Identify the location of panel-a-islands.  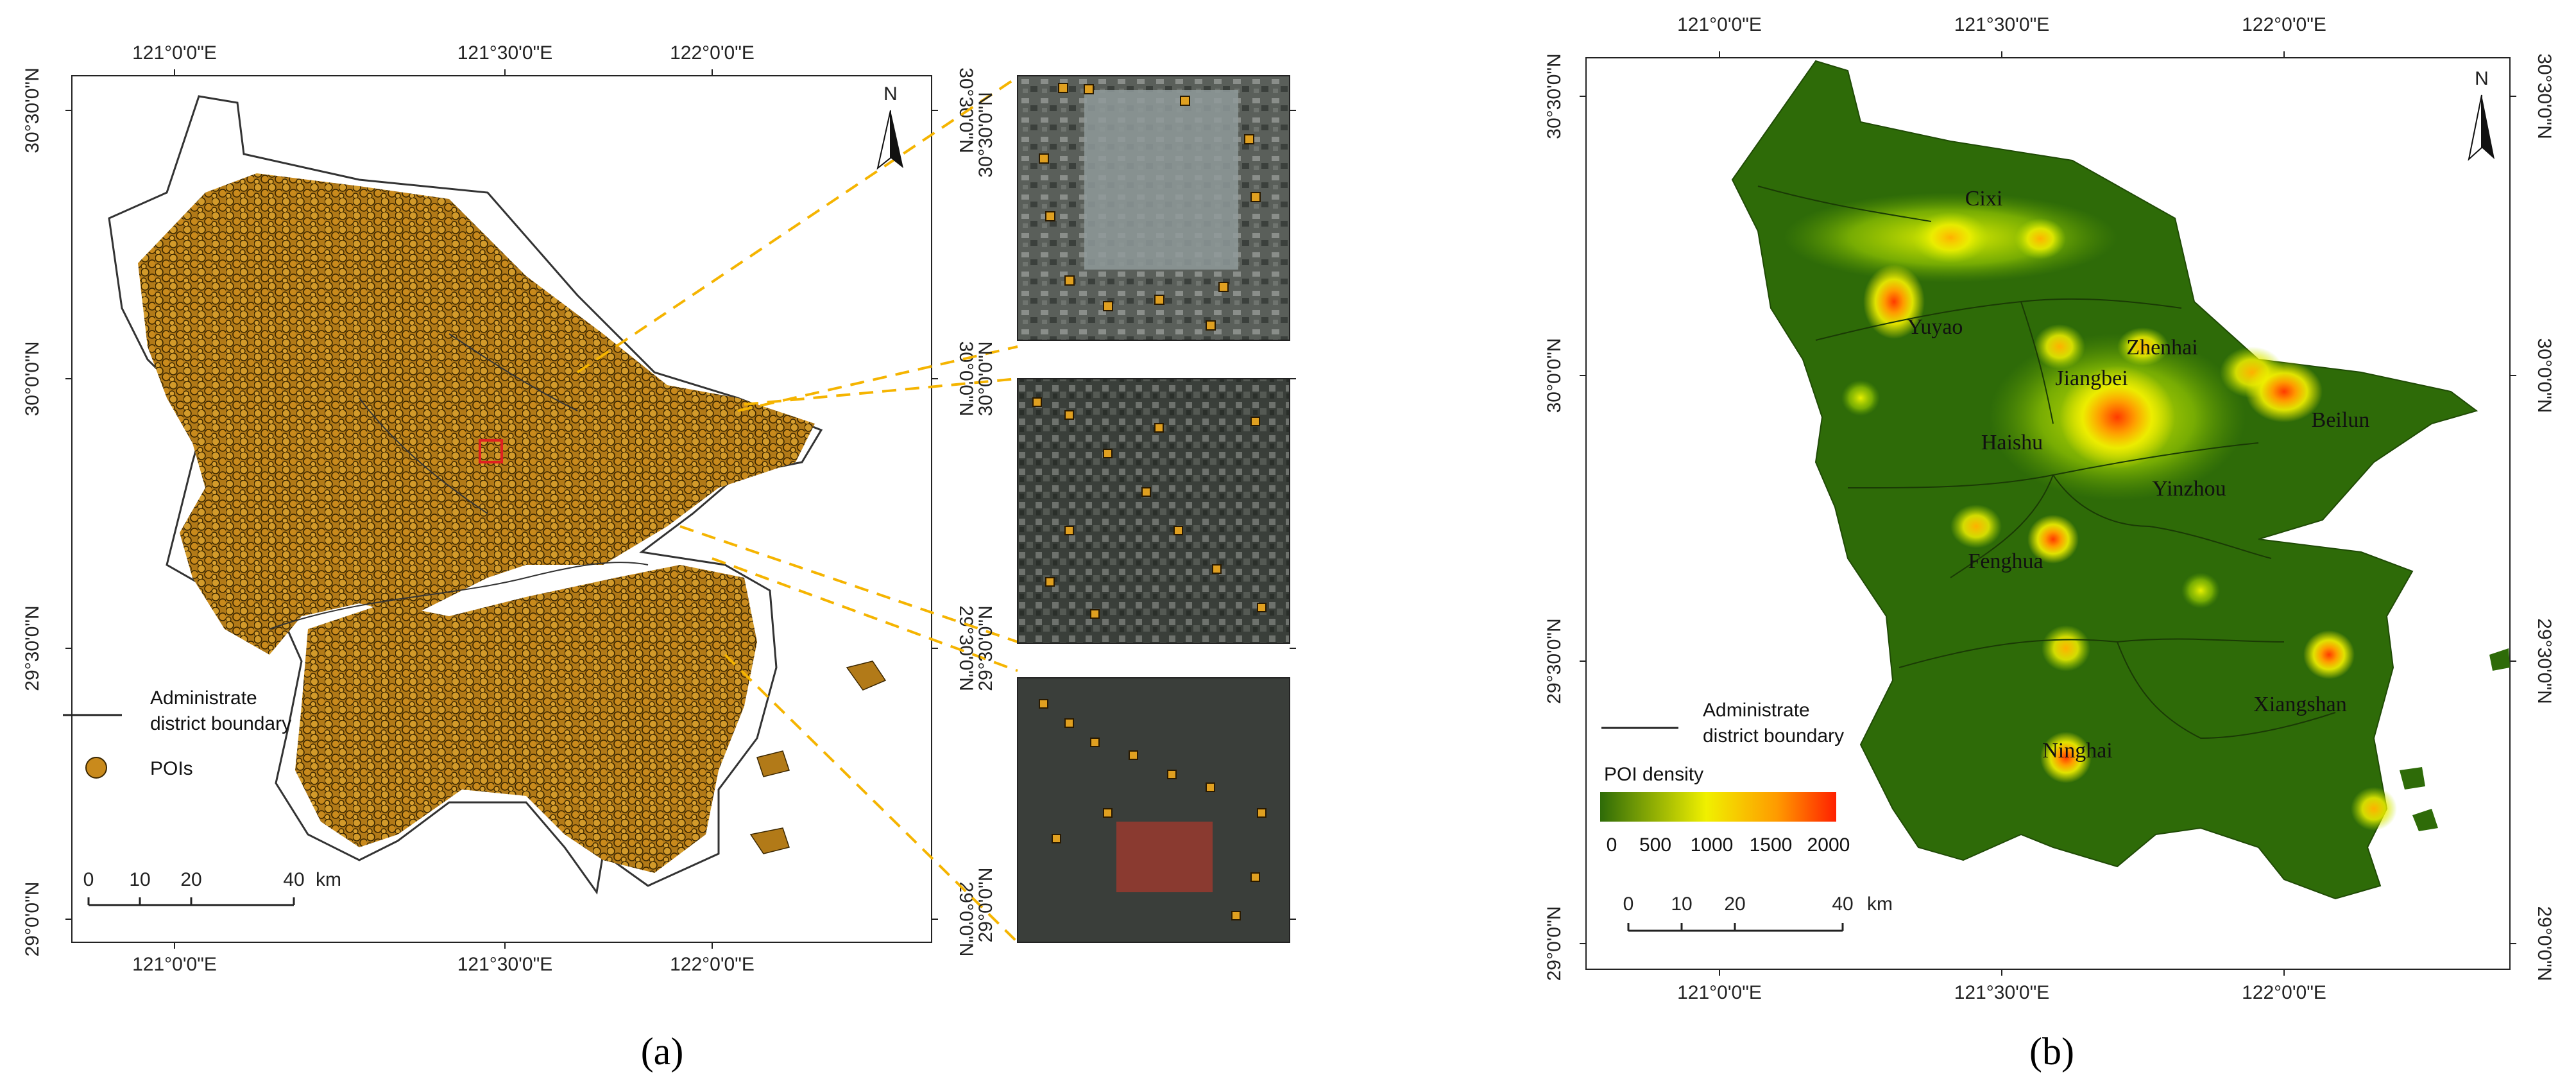
(818, 757).